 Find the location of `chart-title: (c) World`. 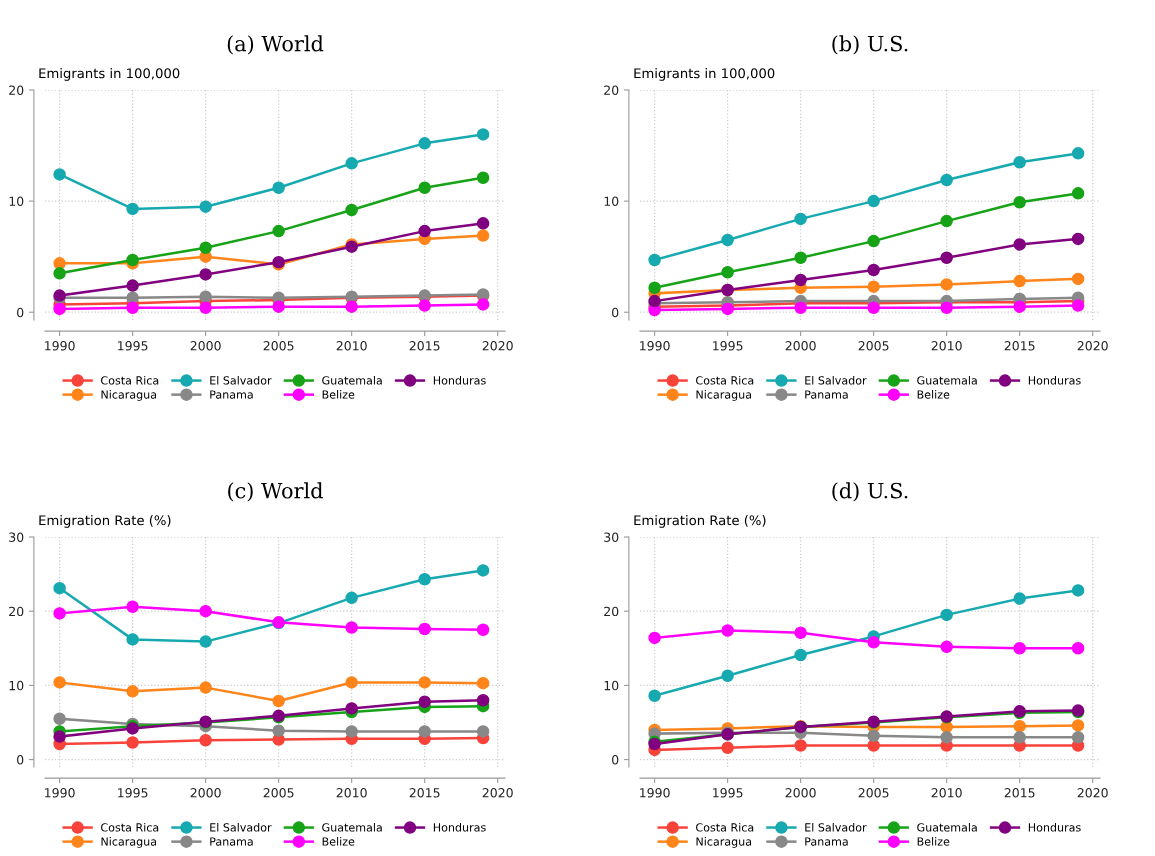

chart-title: (c) World is located at coordinates (275, 492).